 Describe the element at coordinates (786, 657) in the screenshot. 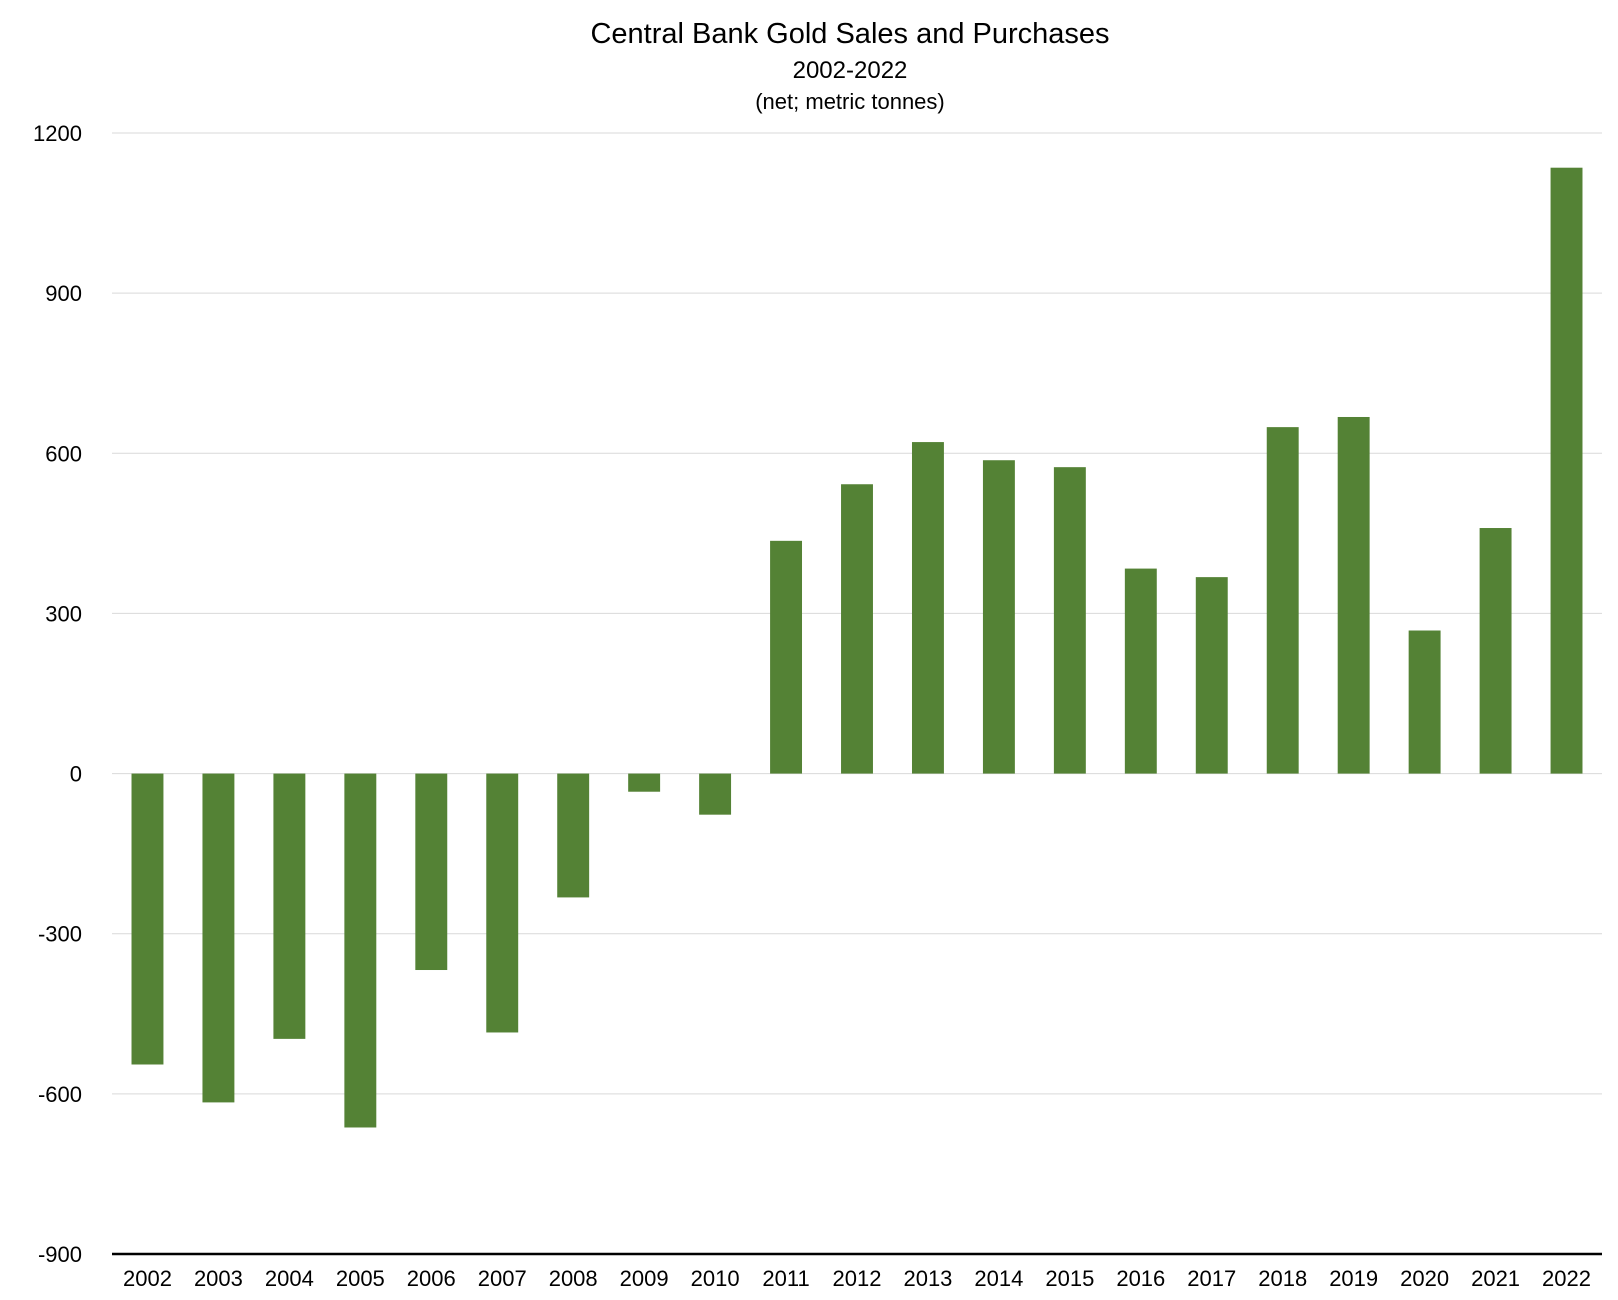

I see `bar-2011` at that location.